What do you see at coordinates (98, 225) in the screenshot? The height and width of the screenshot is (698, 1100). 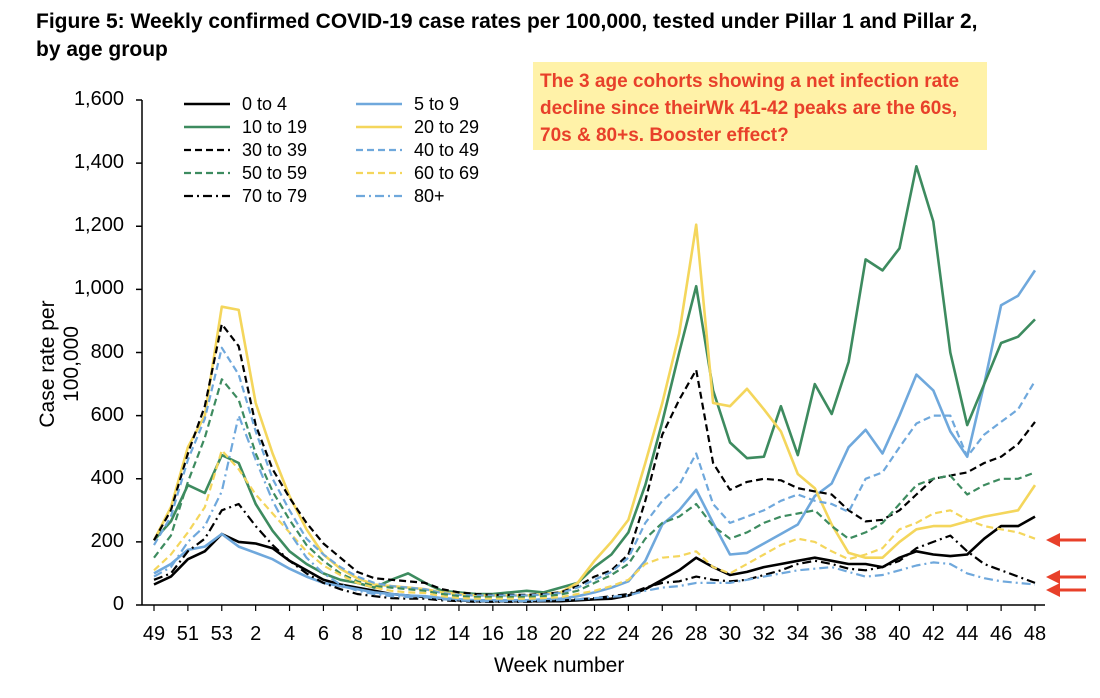 I see `y-tick-label: 1,200` at bounding box center [98, 225].